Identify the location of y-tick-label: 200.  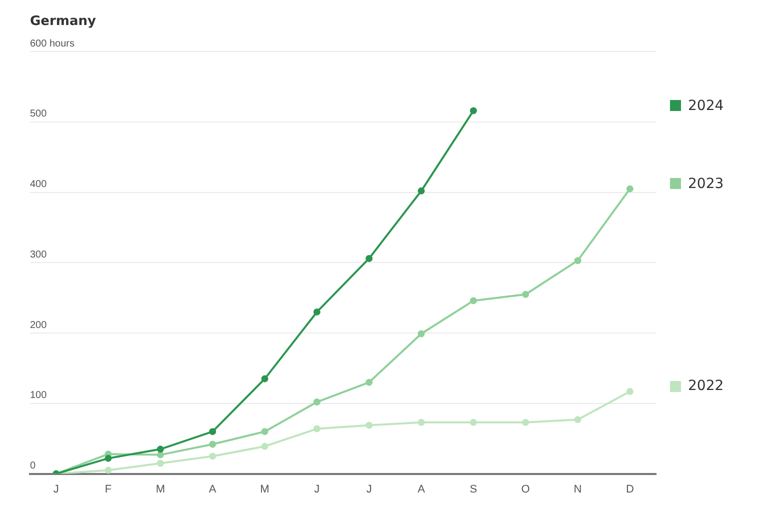
(39, 325).